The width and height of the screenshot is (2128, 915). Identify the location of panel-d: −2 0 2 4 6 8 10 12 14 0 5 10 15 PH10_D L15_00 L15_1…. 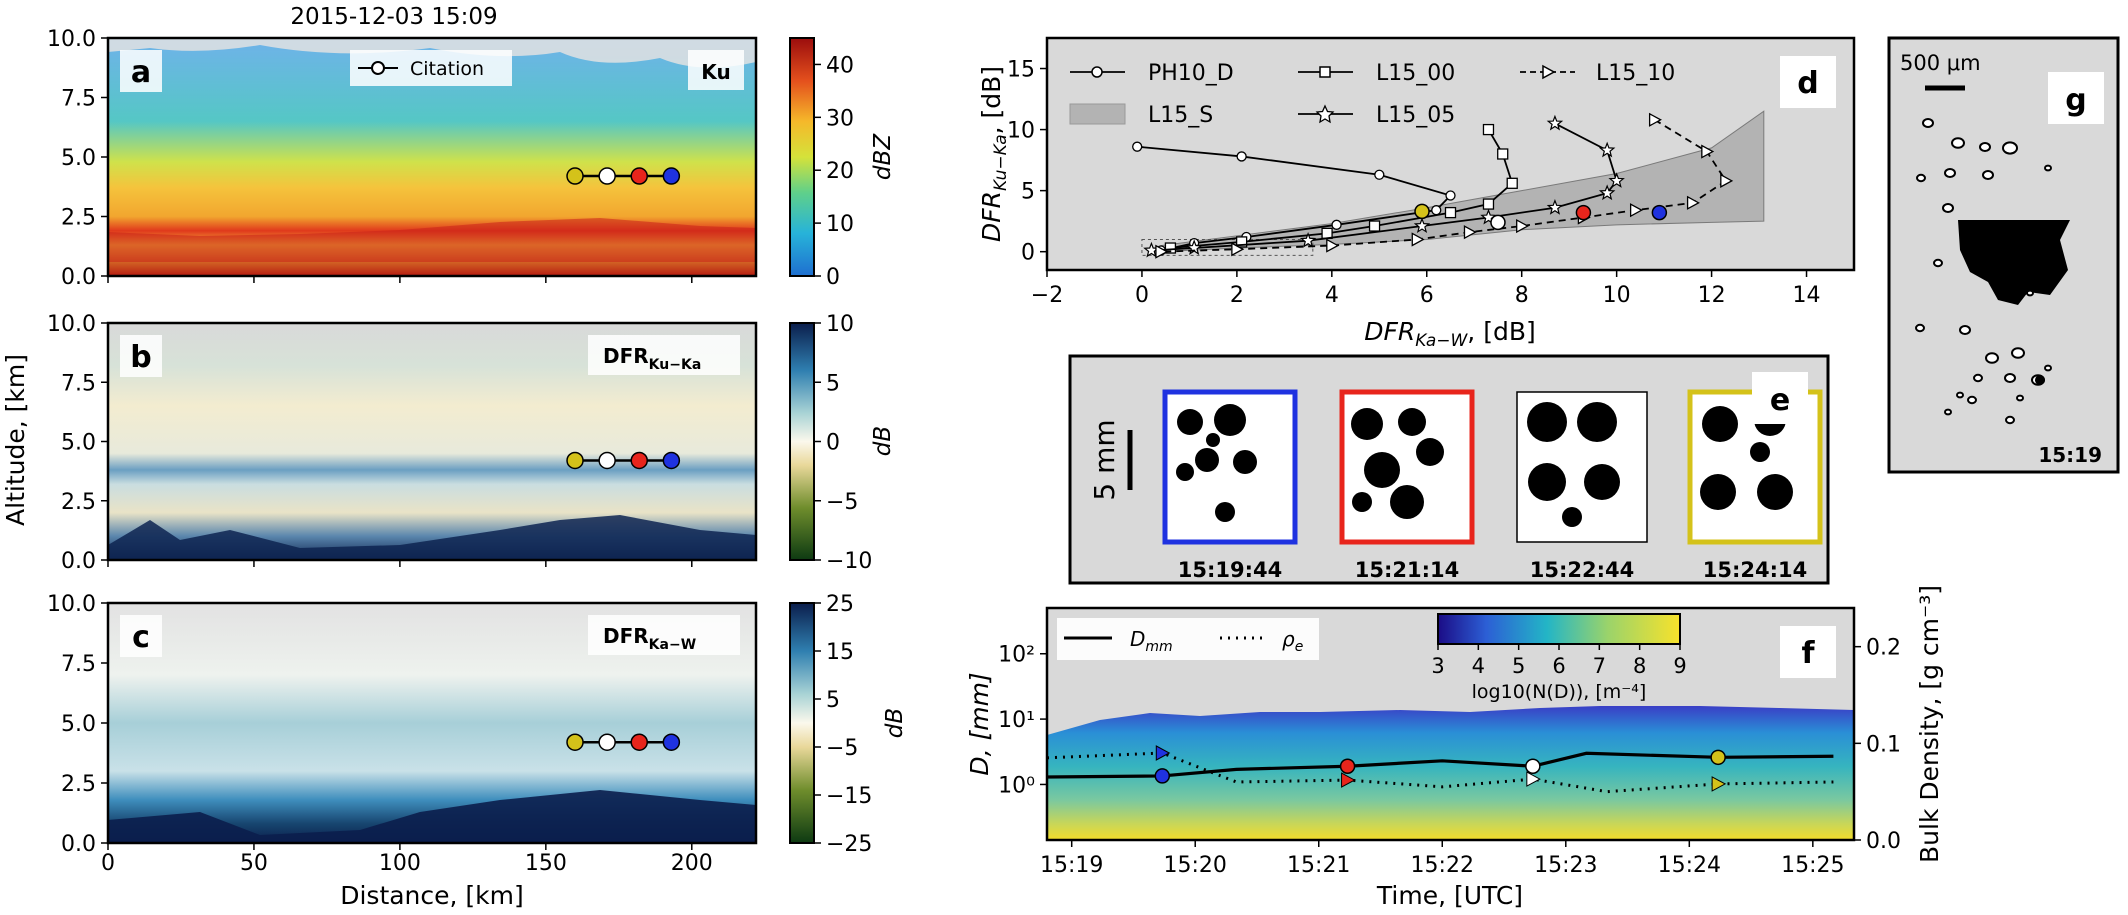
(1416, 193).